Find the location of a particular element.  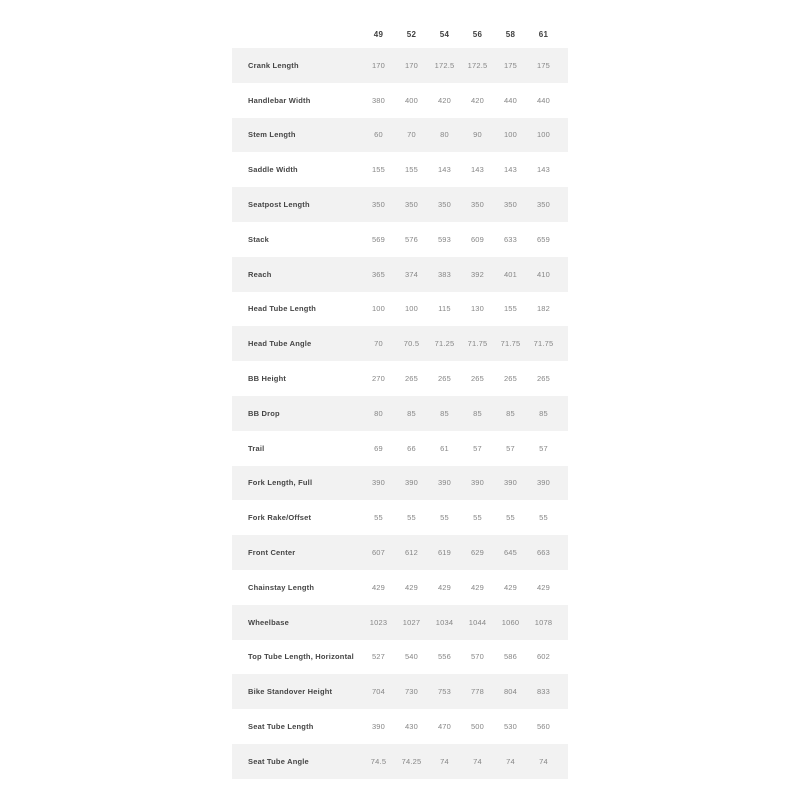

spec-row: BB Drop 80 85 85 85 85 85 is located at coordinates (400, 413).